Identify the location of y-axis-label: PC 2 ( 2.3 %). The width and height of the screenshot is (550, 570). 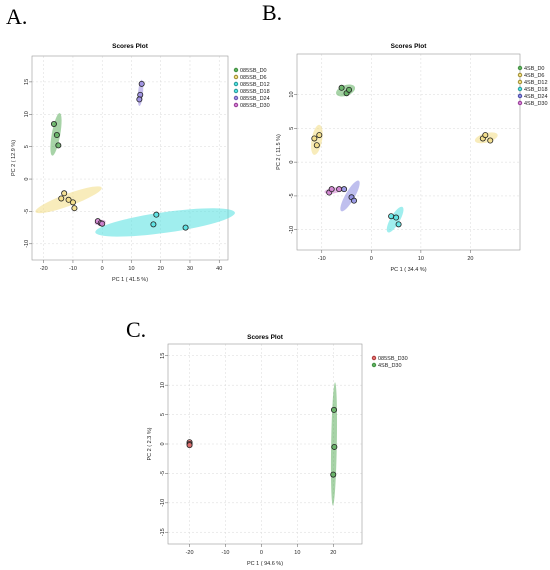
(150, 443).